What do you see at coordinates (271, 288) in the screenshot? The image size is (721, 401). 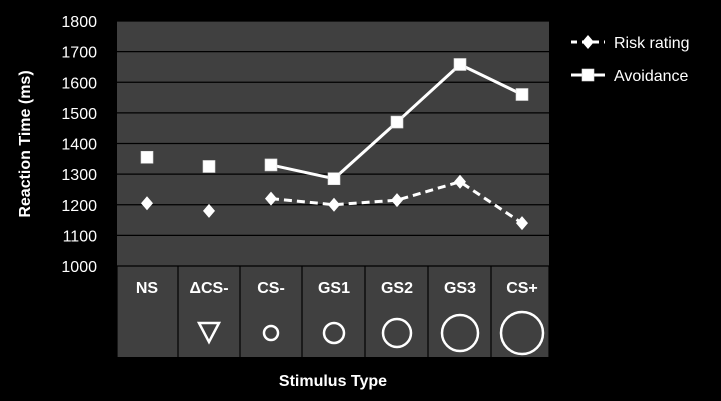 I see `x-tick-label: CS-` at bounding box center [271, 288].